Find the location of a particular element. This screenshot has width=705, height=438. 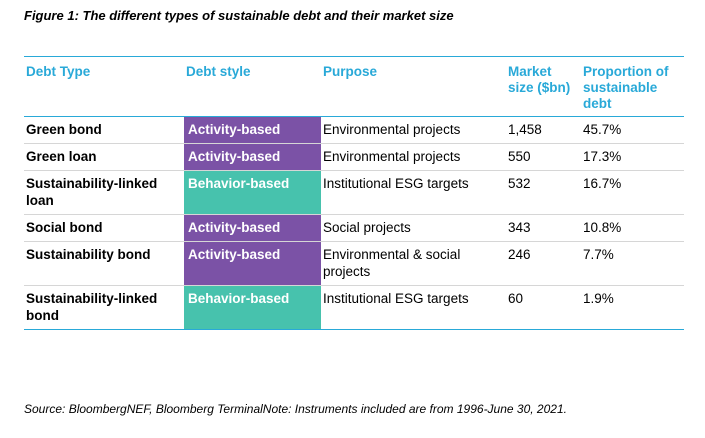

purpose-cell: Environmental & social projects is located at coordinates (392, 263).